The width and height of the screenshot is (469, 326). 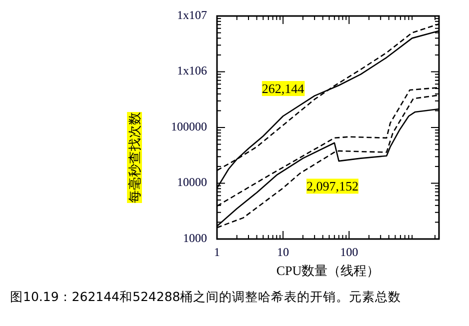 What do you see at coordinates (349, 252) in the screenshot?
I see `x-tick-label: 100` at bounding box center [349, 252].